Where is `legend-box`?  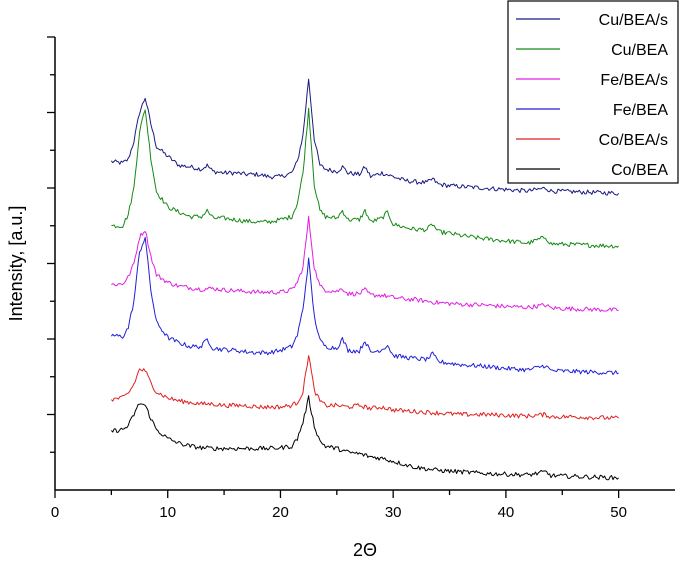
legend-box is located at coordinates (593, 92).